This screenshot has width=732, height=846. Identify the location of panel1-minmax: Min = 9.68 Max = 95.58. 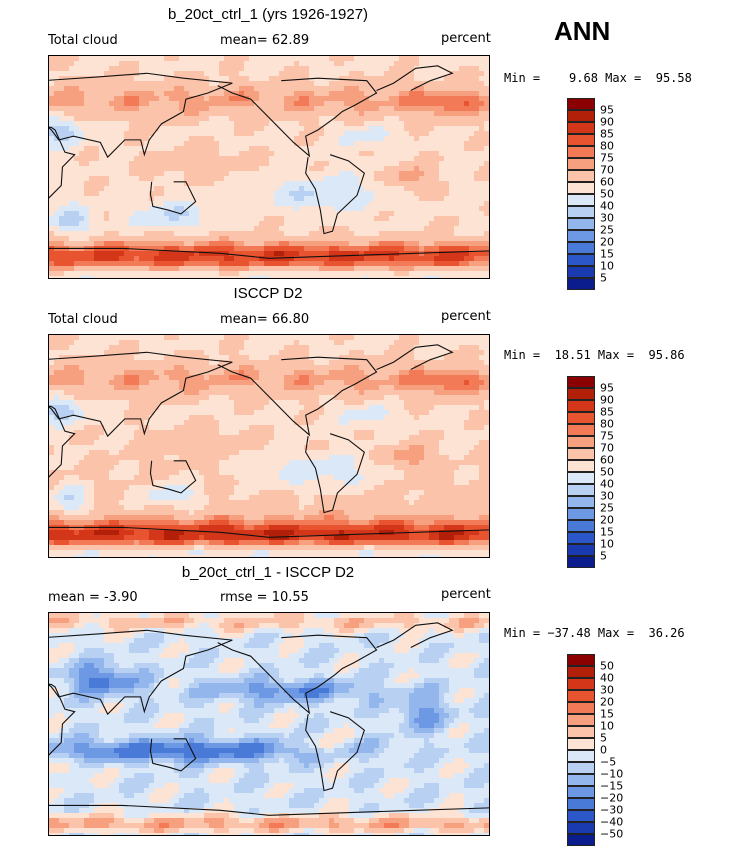
(598, 78).